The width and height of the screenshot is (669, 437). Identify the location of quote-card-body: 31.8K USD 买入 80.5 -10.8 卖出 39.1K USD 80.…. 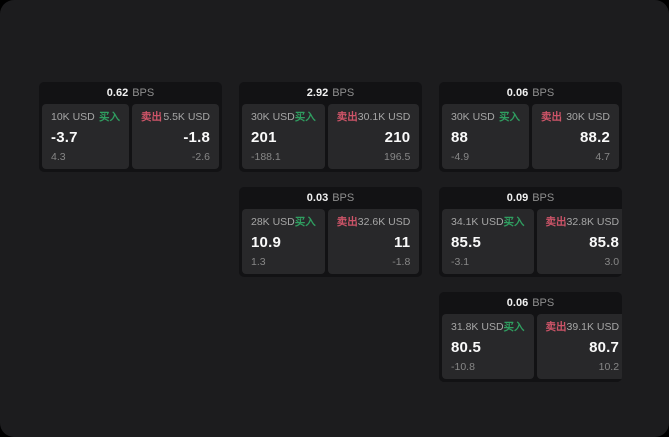
(530, 348).